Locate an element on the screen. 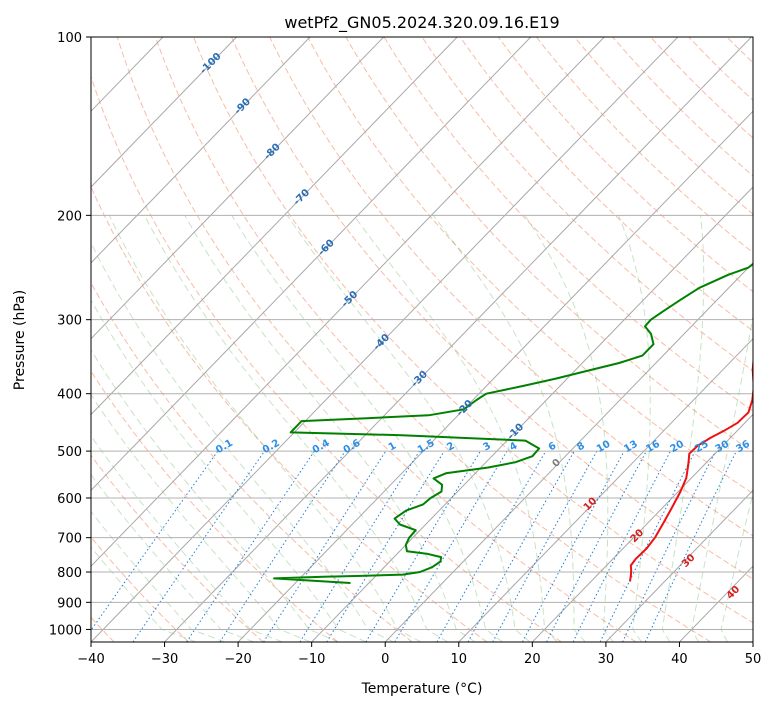 This screenshot has width=775, height=708. y-tick-label: 100 is located at coordinates (69, 38).